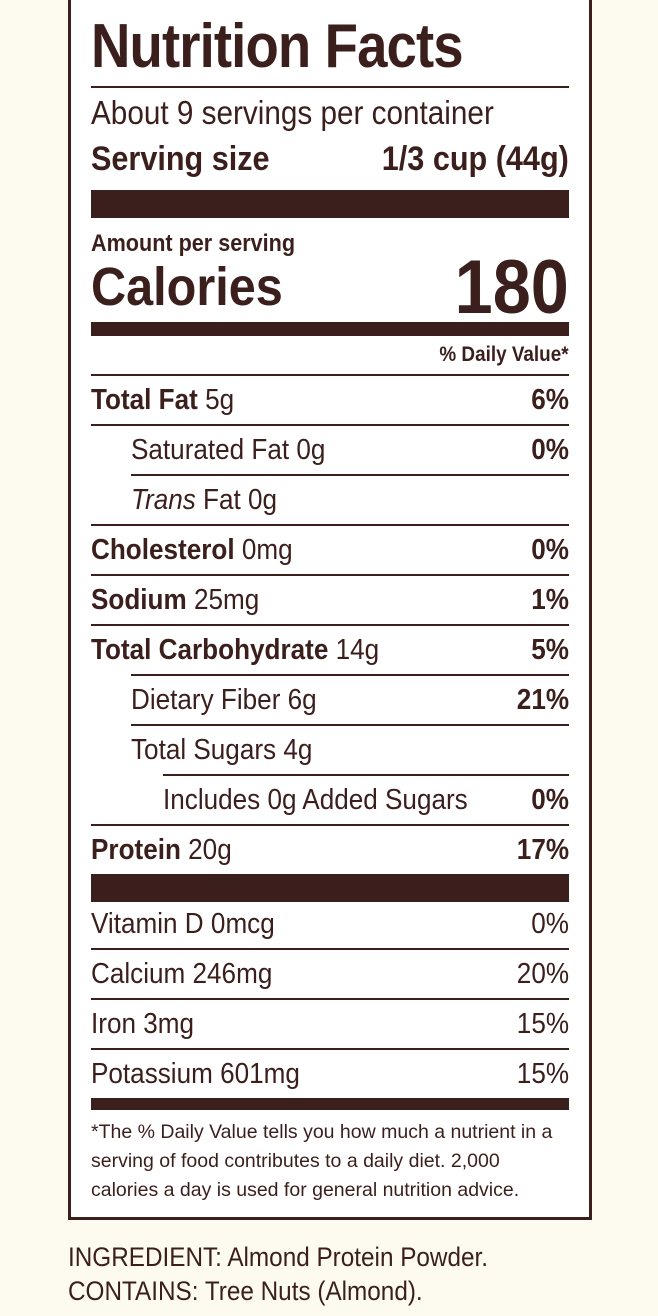  Describe the element at coordinates (210, 849) in the screenshot. I see `nutrient-amount: 20g` at that location.